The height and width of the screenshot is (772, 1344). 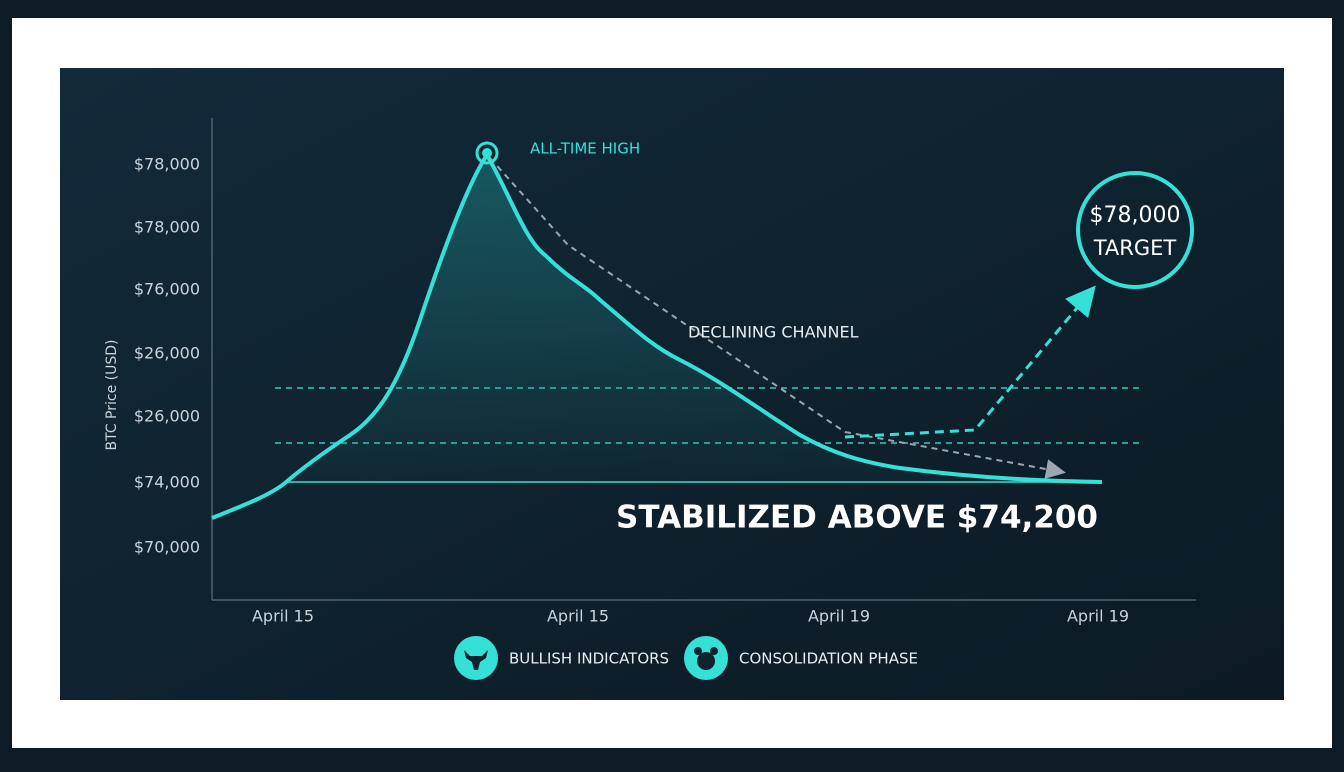 I want to click on legend-label: CONSOLIDATION PHASE, so click(x=828, y=659).